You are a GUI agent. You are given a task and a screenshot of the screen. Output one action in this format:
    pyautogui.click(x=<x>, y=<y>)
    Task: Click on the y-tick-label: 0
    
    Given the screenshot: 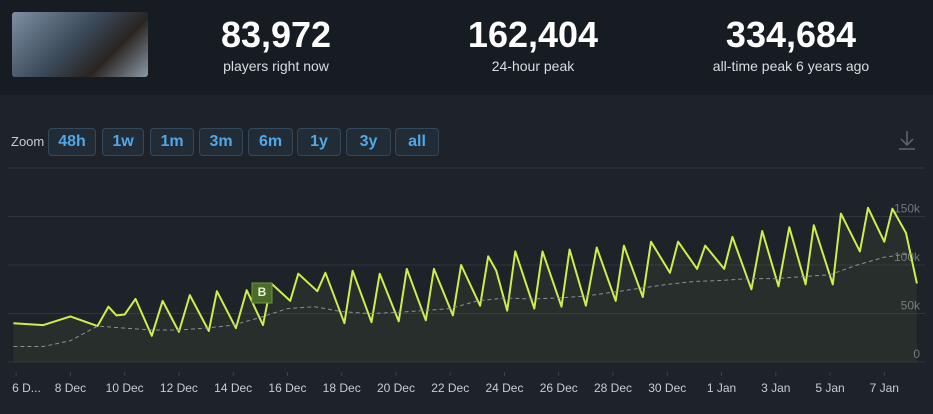 What is the action you would take?
    pyautogui.click(x=916, y=354)
    